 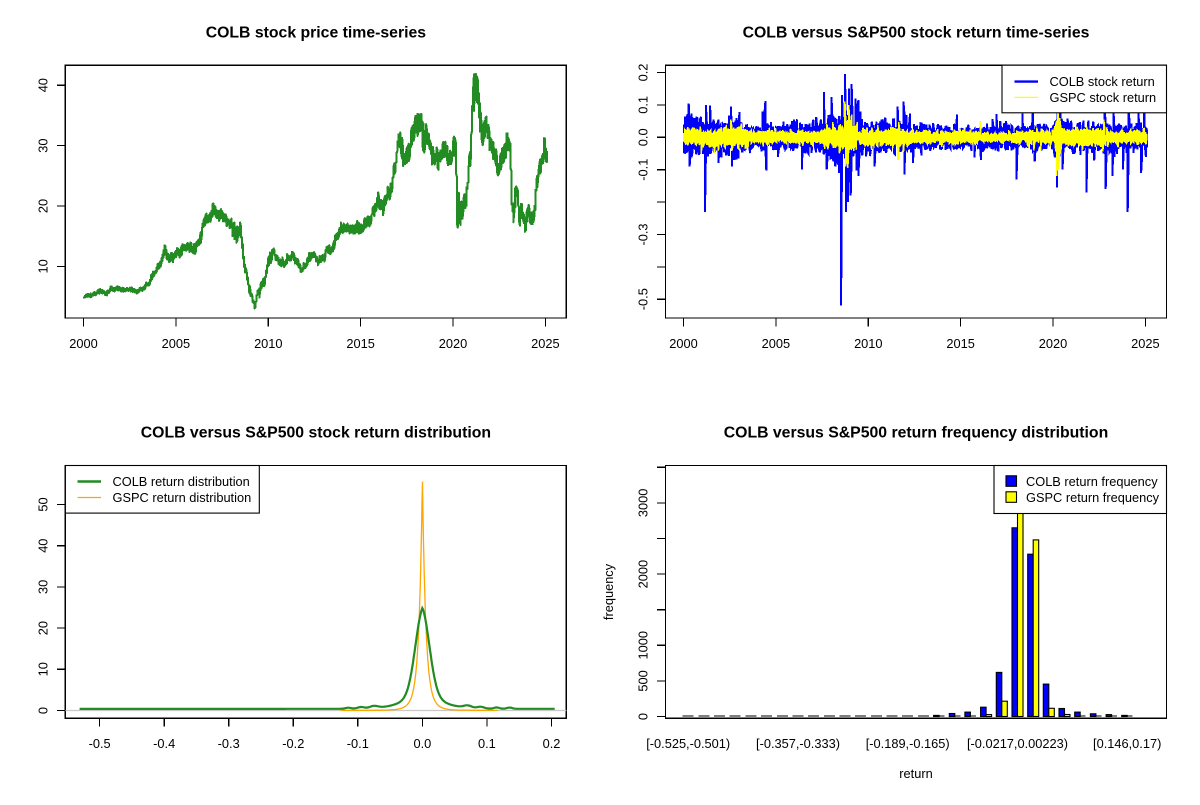 What do you see at coordinates (1102, 81) in the screenshot?
I see `svg-text: COLB stock return` at bounding box center [1102, 81].